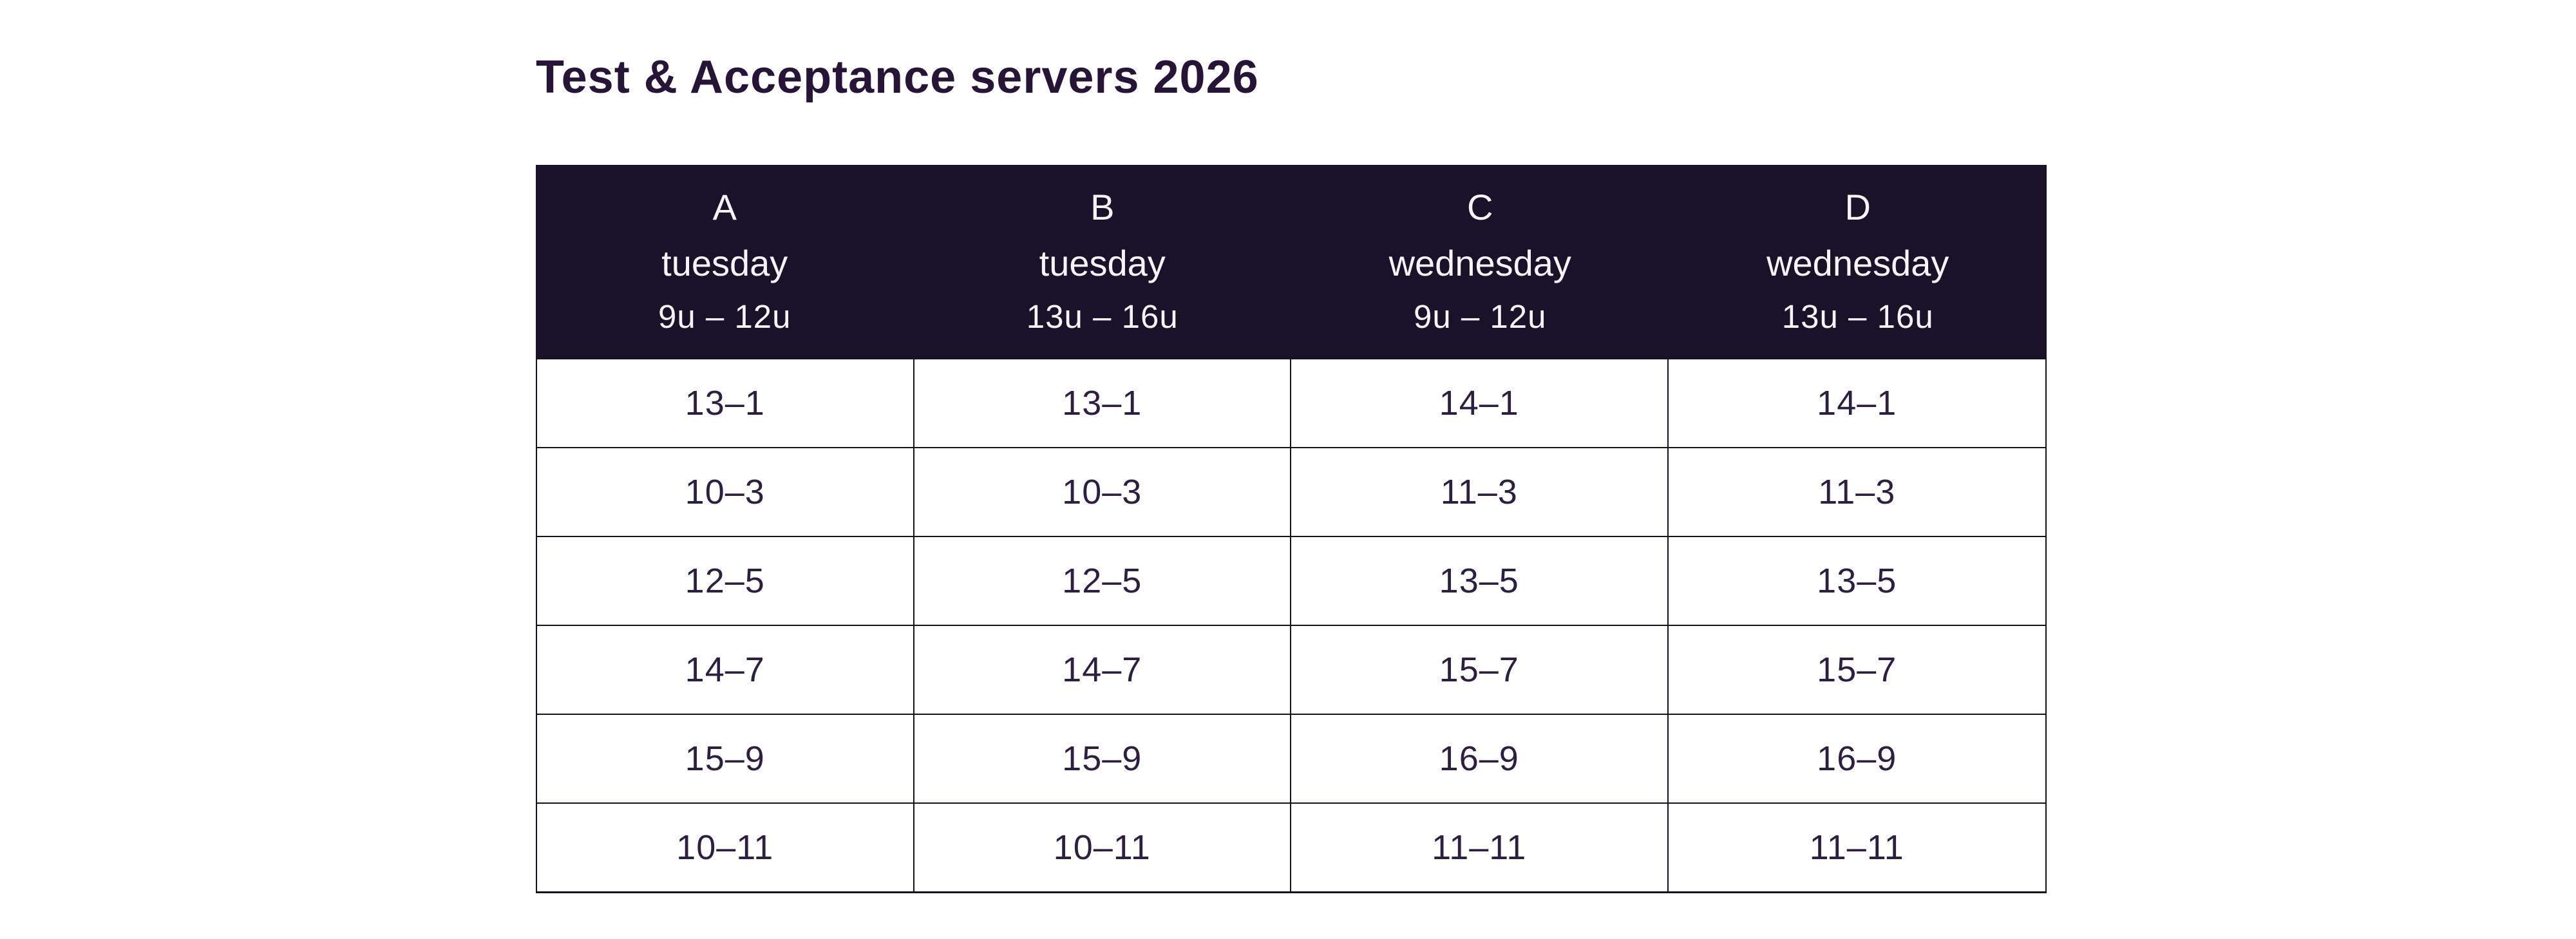 Image resolution: width=2576 pixels, height=939 pixels. I want to click on header-cell-a: A tuesday 9u – 12u, so click(725, 261).